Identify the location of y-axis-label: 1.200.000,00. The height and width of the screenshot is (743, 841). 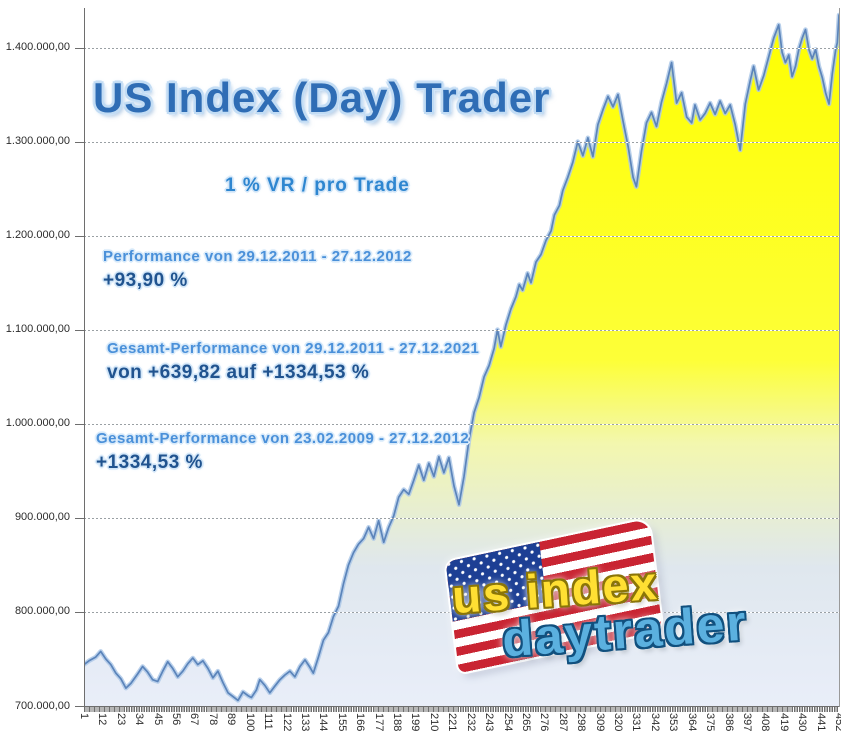
(37, 235).